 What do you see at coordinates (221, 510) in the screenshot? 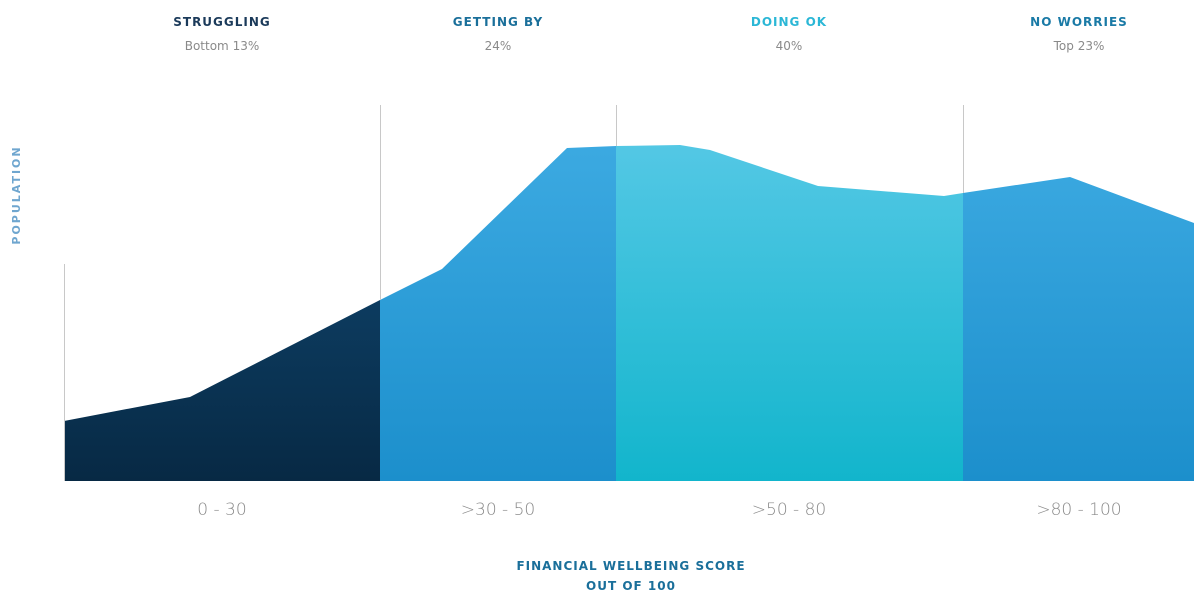
I see `x-tick-label: 0 - 30` at bounding box center [221, 510].